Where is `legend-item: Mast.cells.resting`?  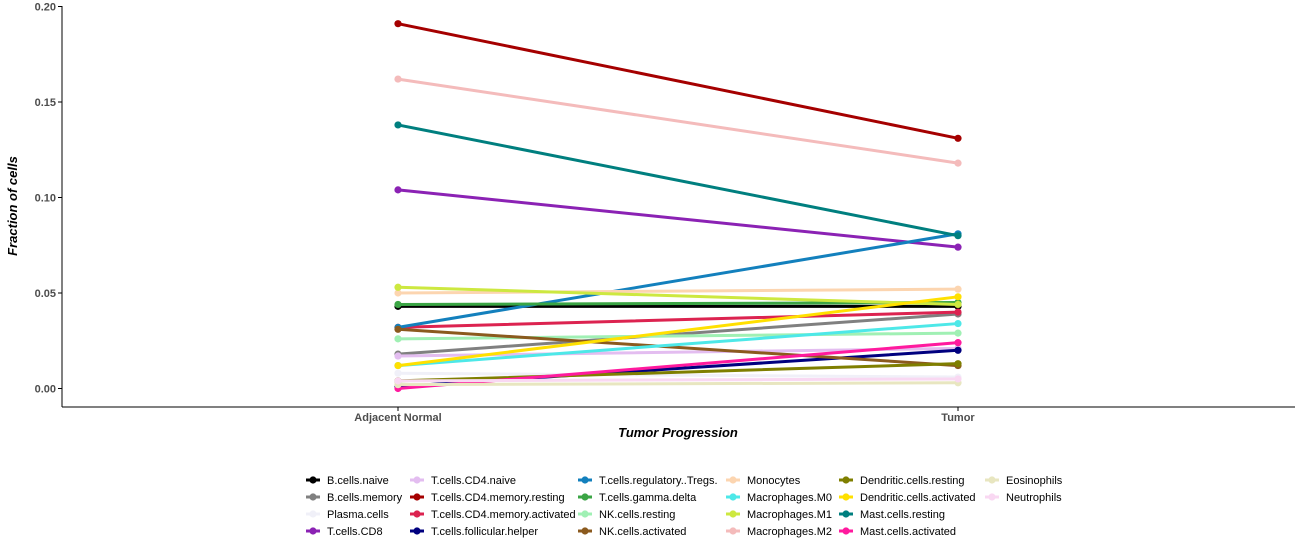
legend-item: Mast.cells.resting is located at coordinates (892, 515).